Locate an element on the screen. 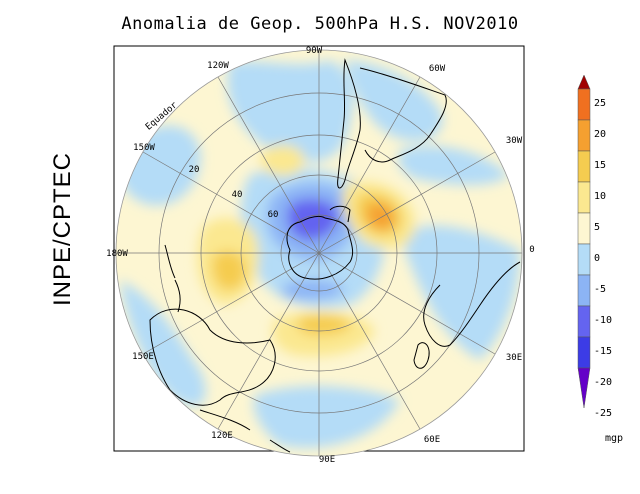  lat-label-20: 20 is located at coordinates (194, 170).